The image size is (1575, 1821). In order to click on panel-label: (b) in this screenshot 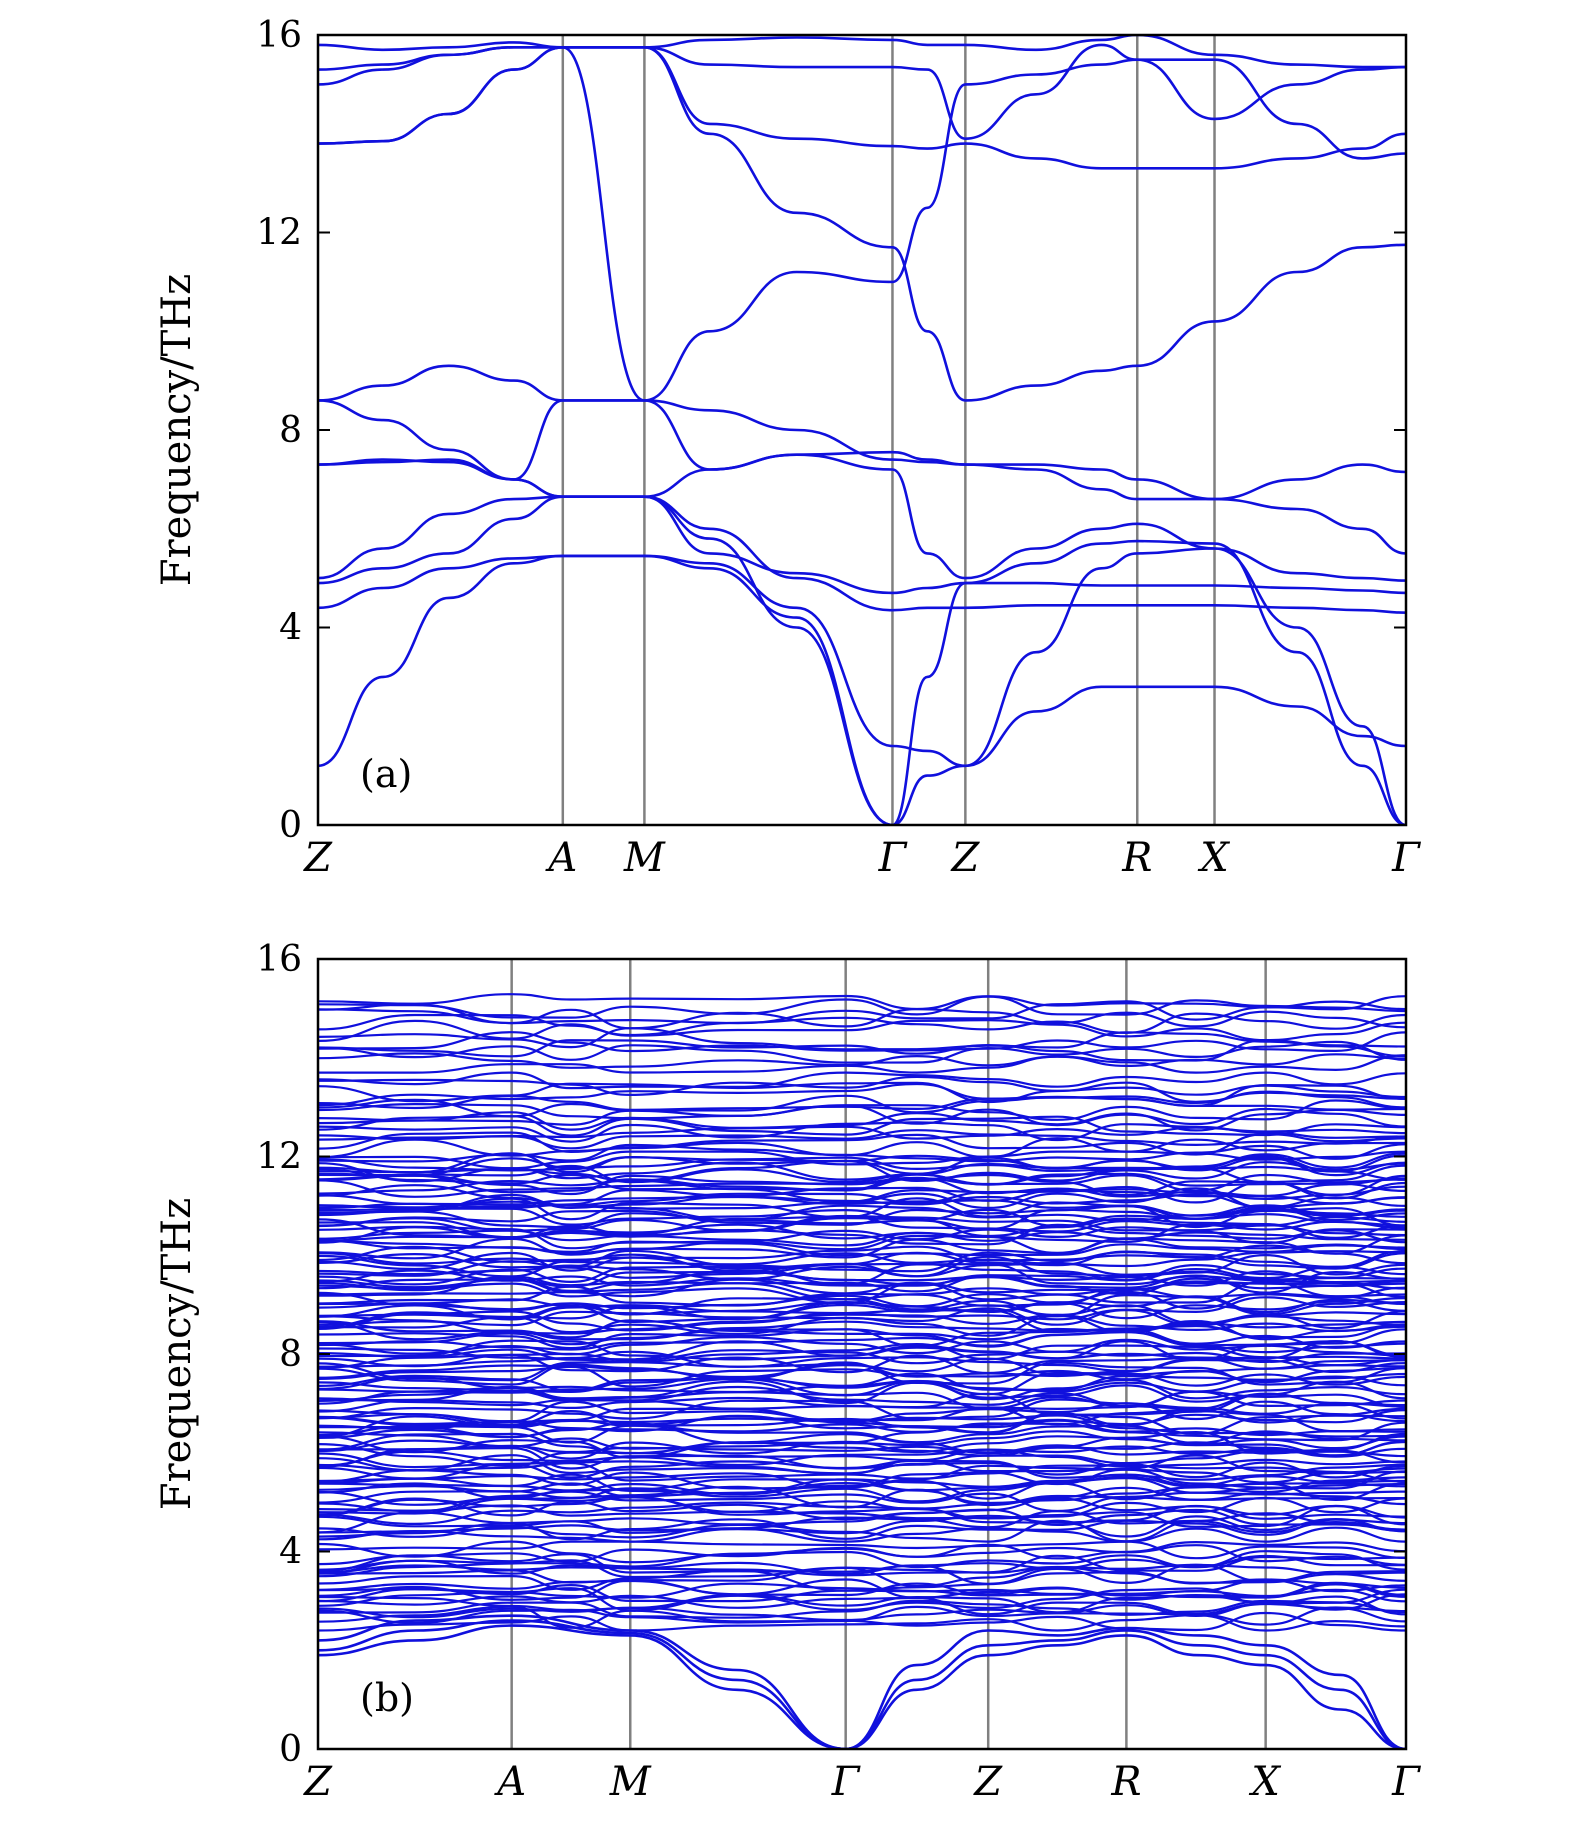, I will do `click(387, 1698)`.